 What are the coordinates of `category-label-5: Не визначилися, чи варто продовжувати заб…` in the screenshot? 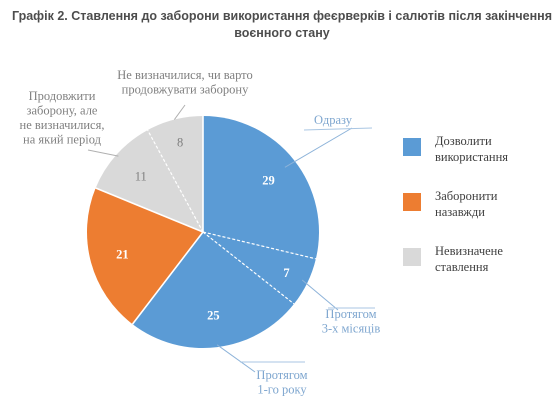 It's located at (184, 82).